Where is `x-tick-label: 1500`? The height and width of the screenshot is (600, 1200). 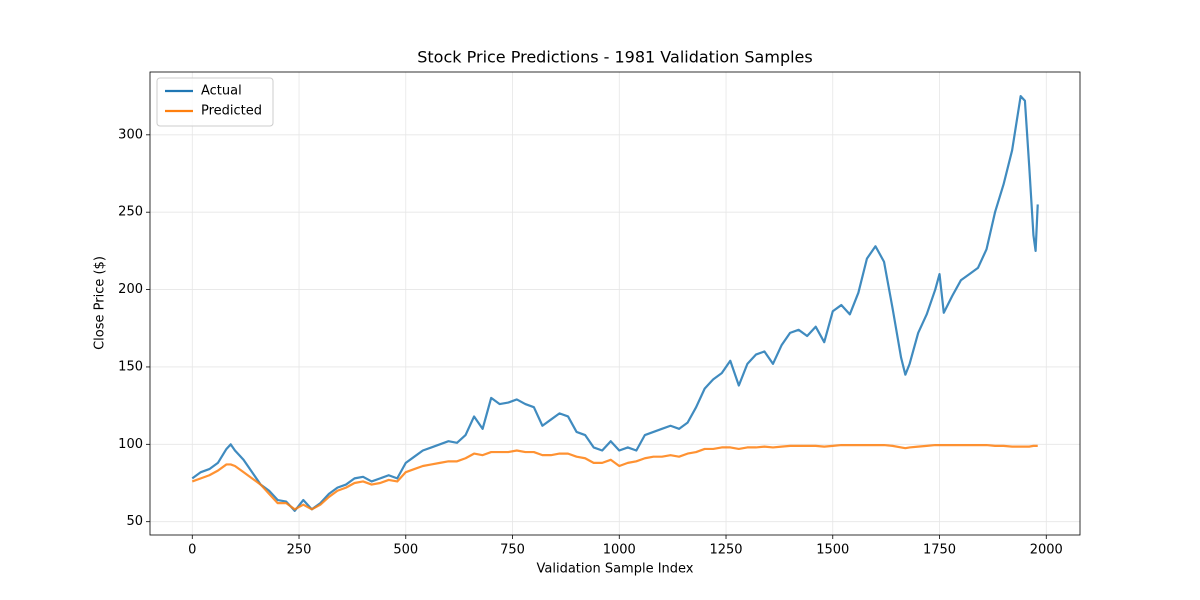 x-tick-label: 1500 is located at coordinates (832, 550).